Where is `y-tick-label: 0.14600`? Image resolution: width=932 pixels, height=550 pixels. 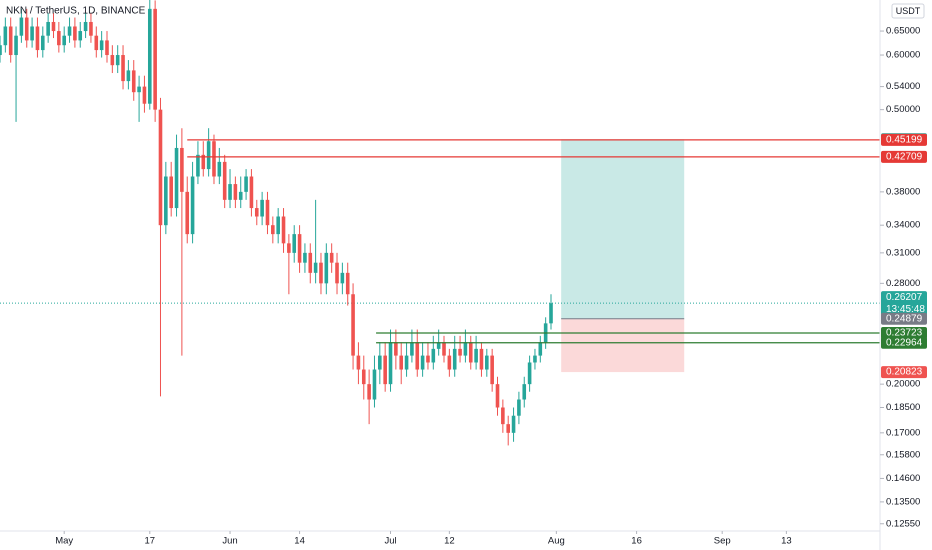 y-tick-label: 0.14600 is located at coordinates (903, 478).